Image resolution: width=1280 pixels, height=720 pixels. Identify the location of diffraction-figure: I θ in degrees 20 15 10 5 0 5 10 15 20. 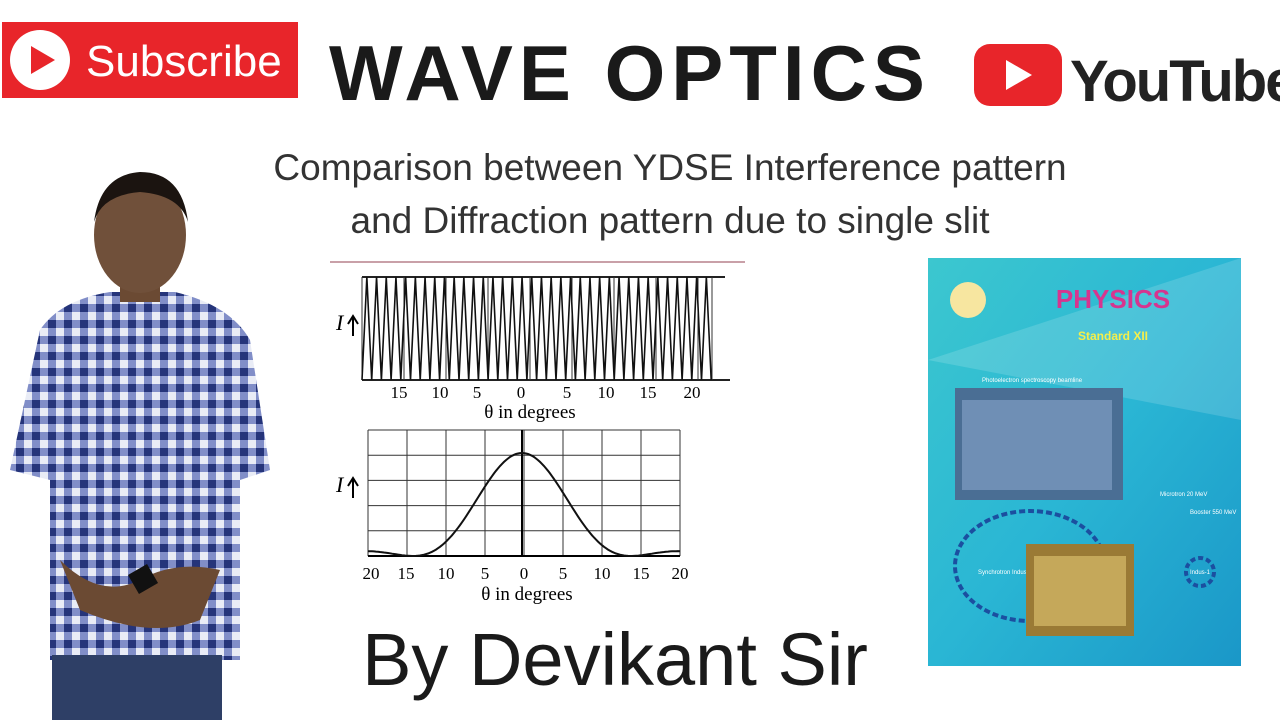
(512, 517).